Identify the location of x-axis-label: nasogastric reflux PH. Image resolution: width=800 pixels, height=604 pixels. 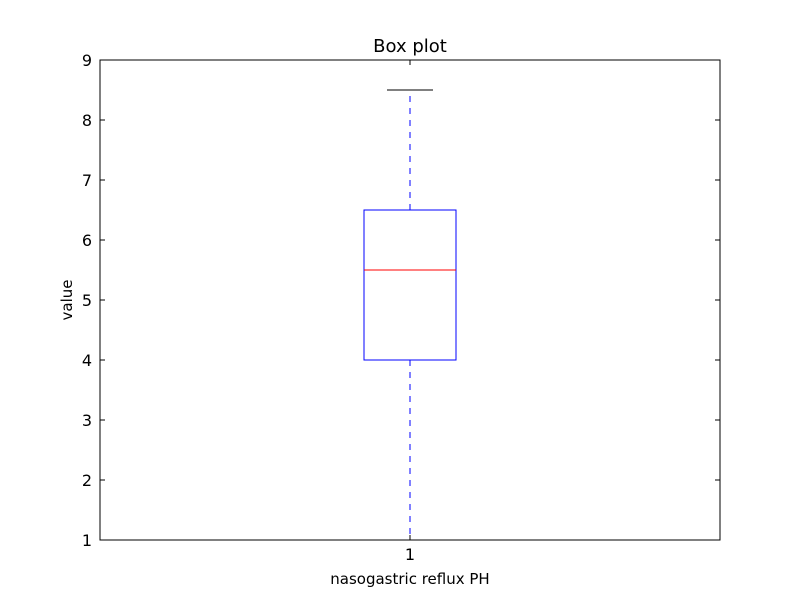
(409, 579).